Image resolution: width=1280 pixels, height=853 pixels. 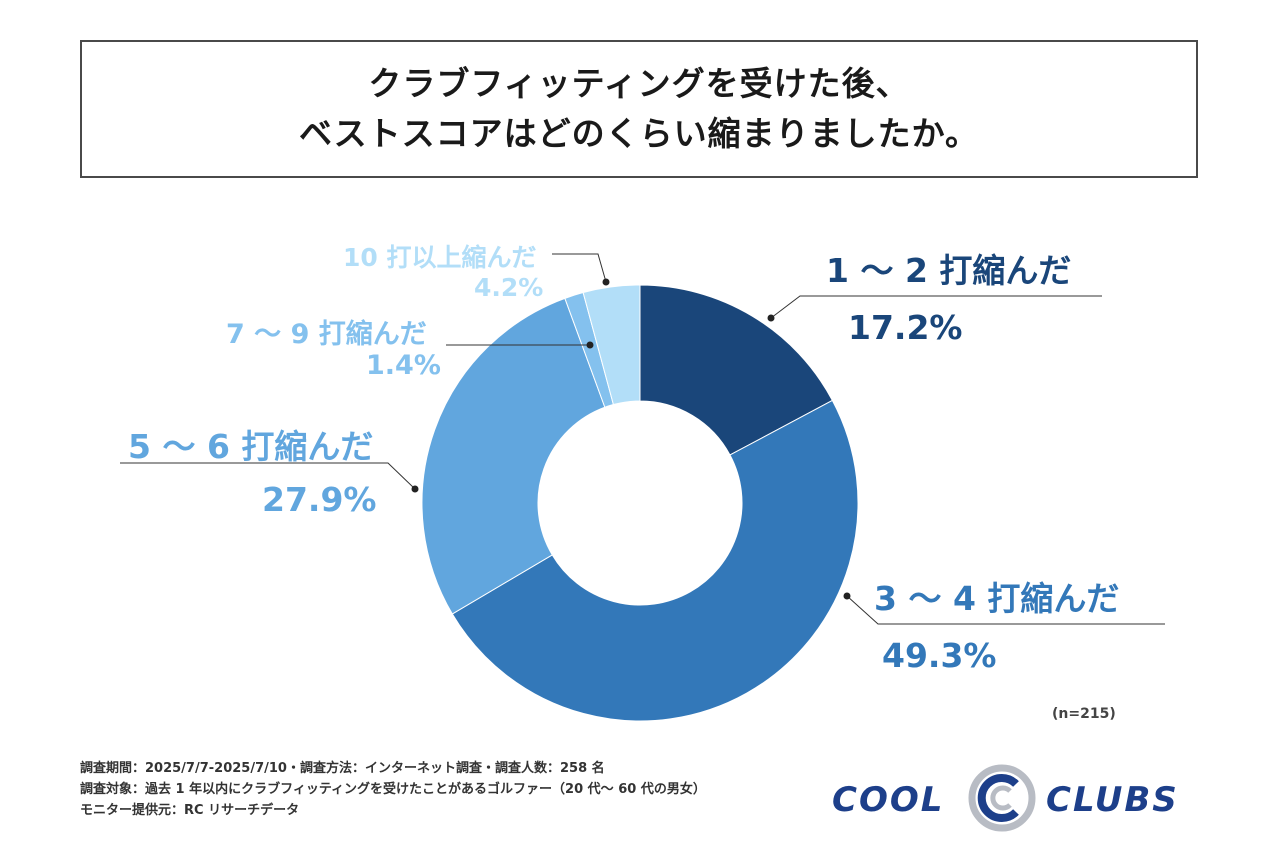 What do you see at coordinates (606, 282) in the screenshot?
I see `leader-10-plus-dot` at bounding box center [606, 282].